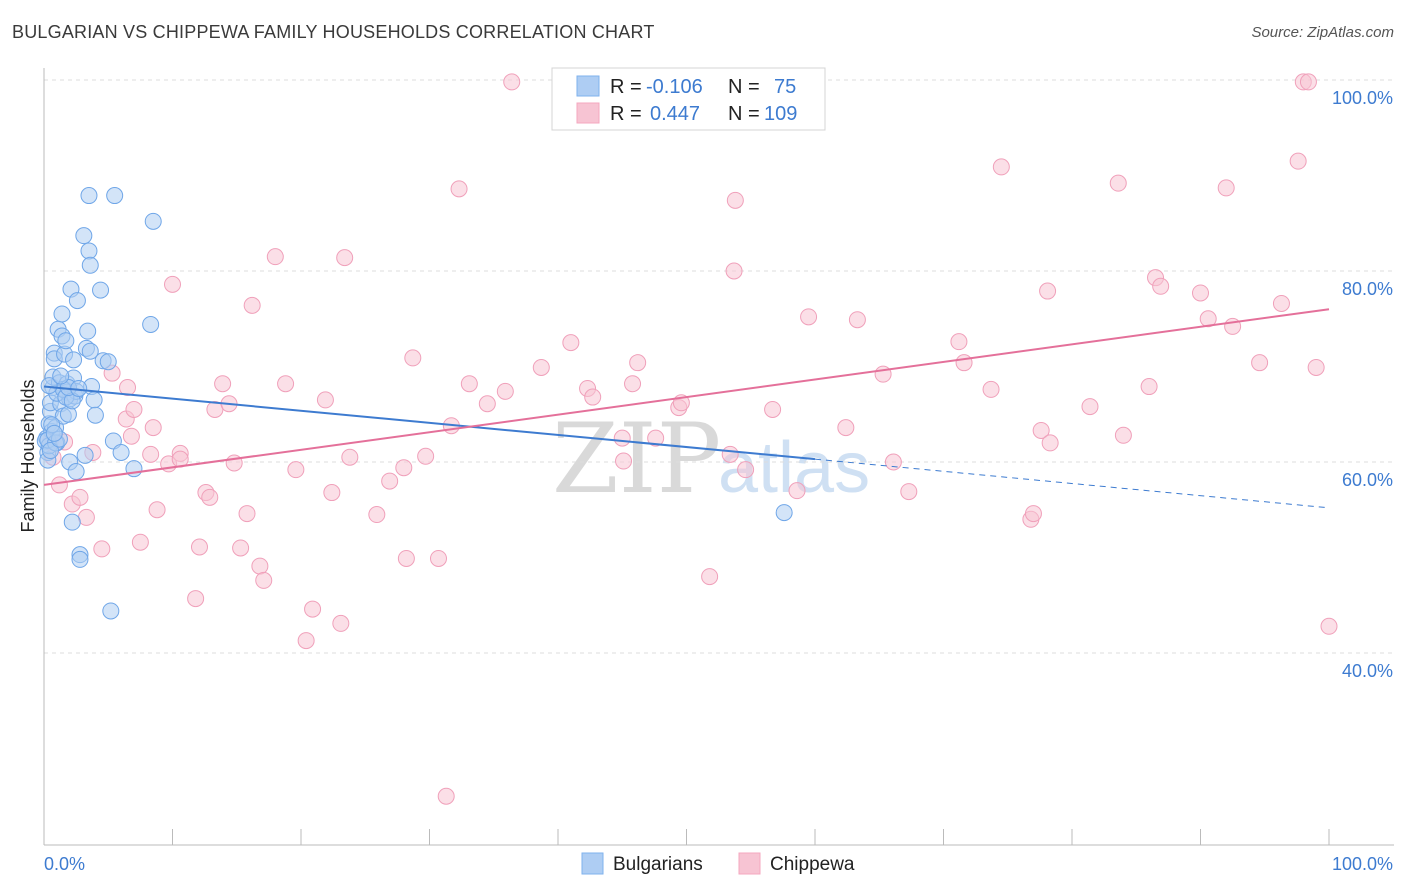  Describe the element at coordinates (744, 114) in the screenshot. I see `legend-n-label-2: N =` at that location.